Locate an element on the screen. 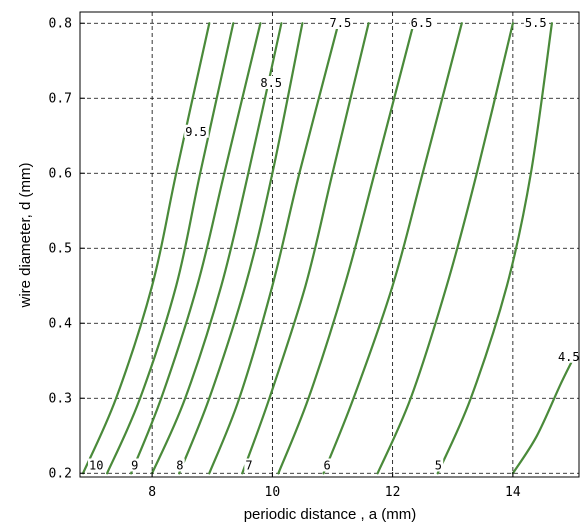  y-tick-label: 0.4 is located at coordinates (61, 323).